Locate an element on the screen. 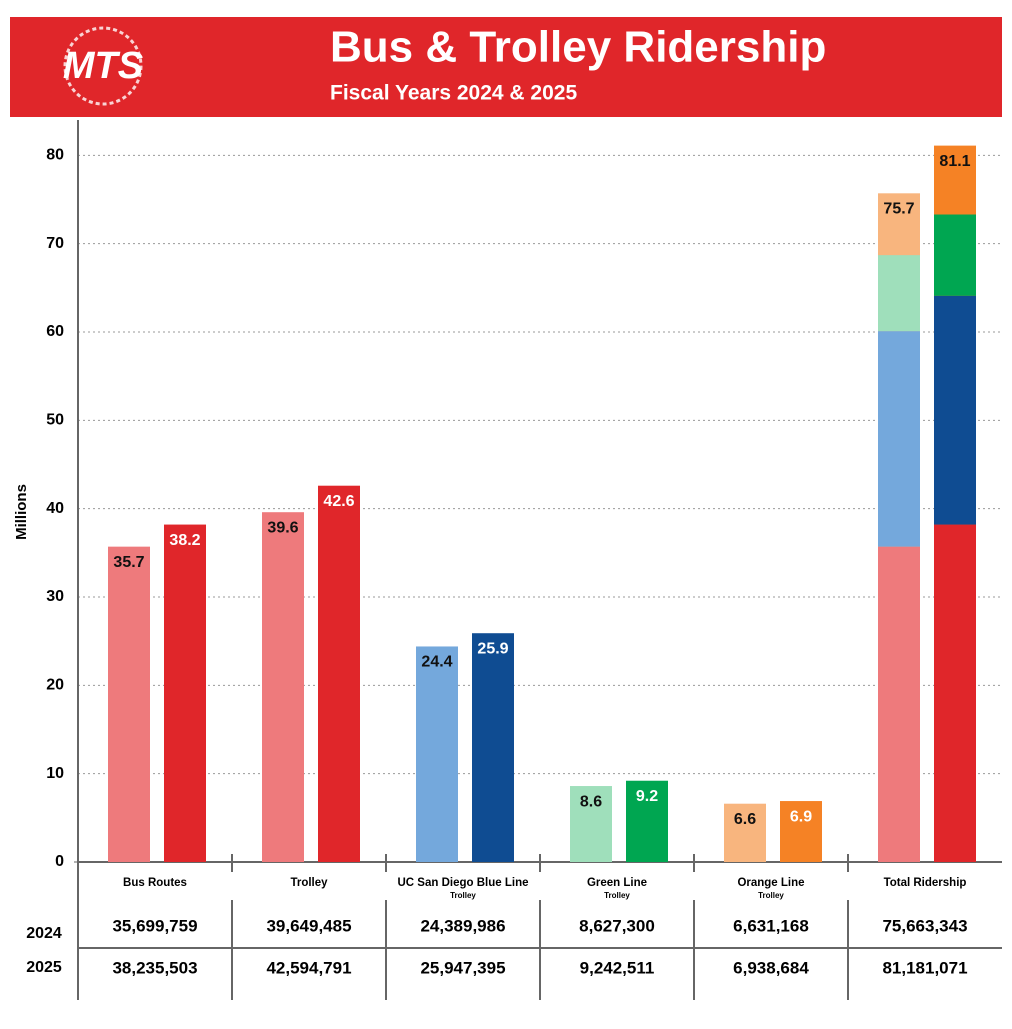 Image resolution: width=1012 pixels, height=1029 pixels. table-cell: 39,649,485 is located at coordinates (308, 925).